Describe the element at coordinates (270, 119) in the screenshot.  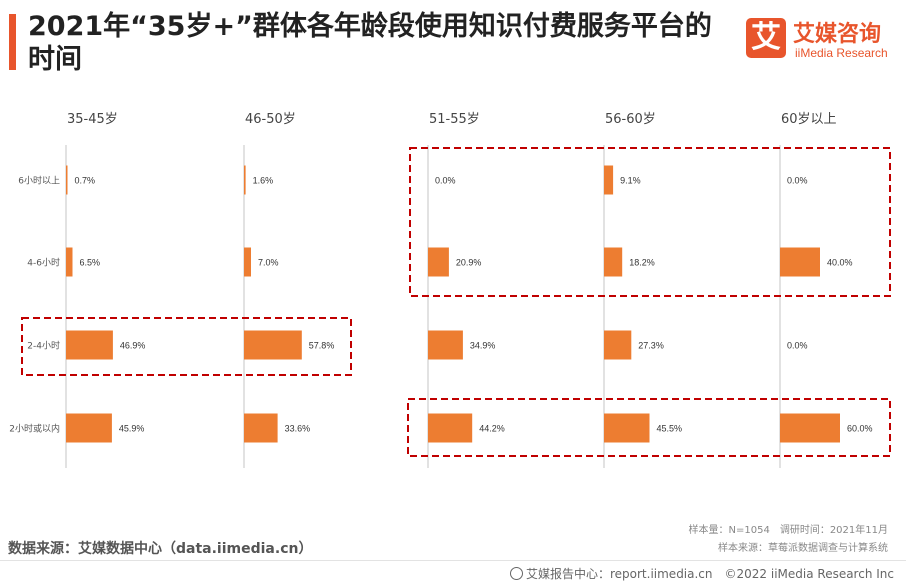
I see `column-label: 46-50岁` at that location.